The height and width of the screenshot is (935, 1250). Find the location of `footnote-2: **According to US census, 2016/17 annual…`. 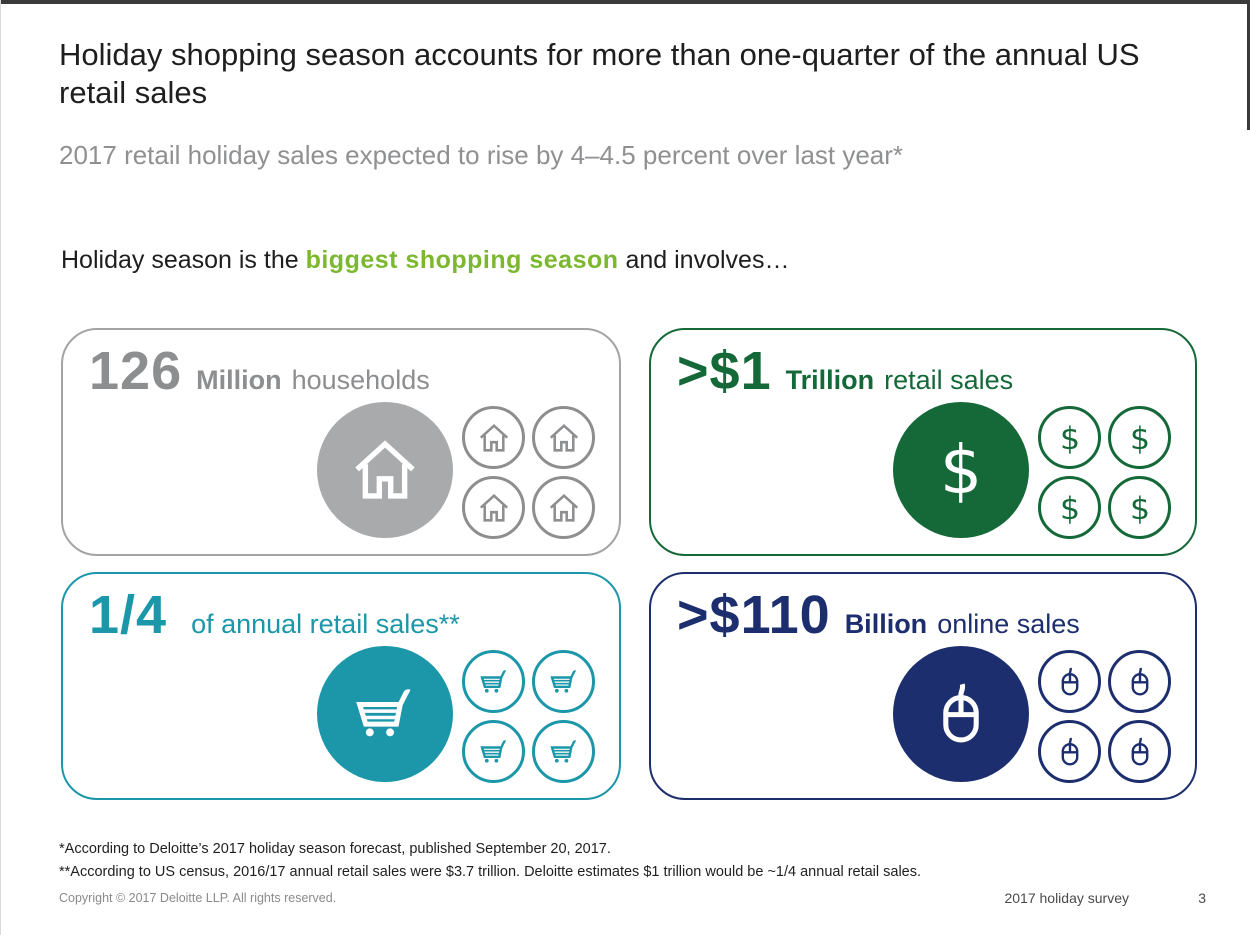

footnote-2: **According to US census, 2016/17 annual… is located at coordinates (490, 872).